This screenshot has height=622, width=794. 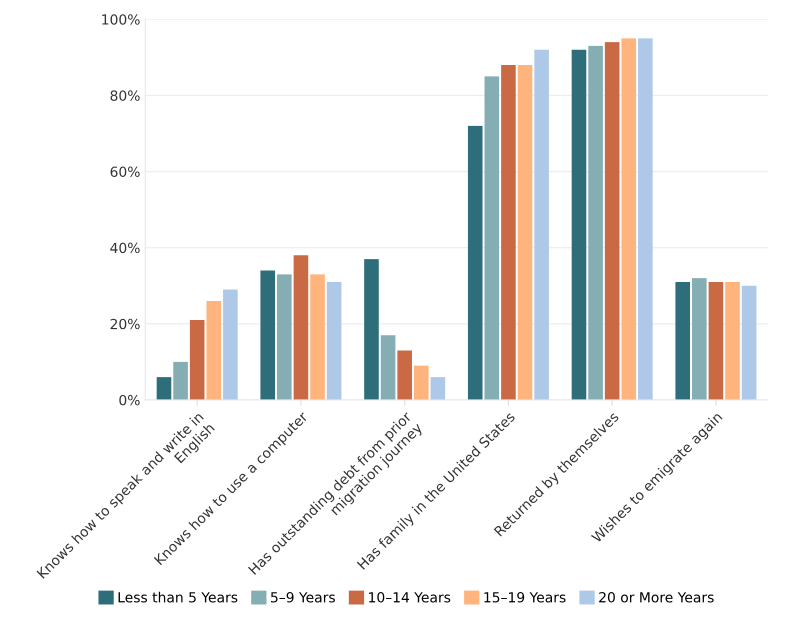 What do you see at coordinates (125, 95) in the screenshot?
I see `y-tick-label: 80%` at bounding box center [125, 95].